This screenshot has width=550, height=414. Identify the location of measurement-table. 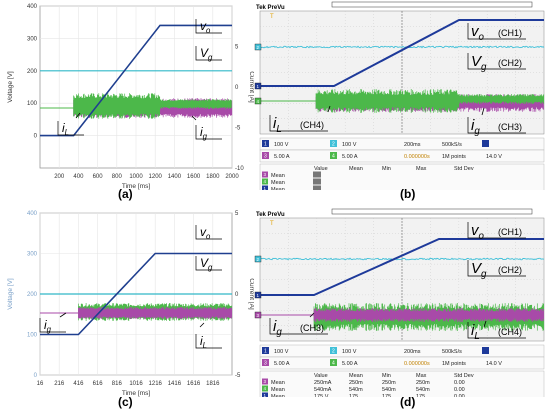
(402, 179).